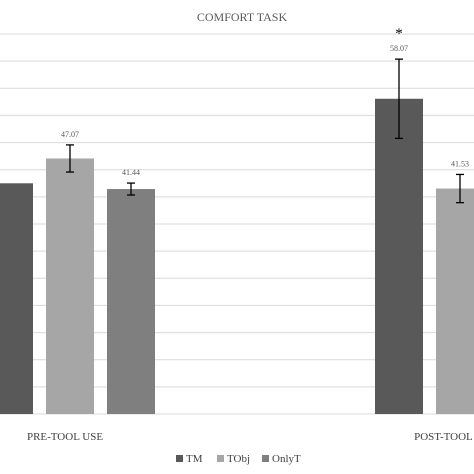  I want to click on significance-asterisk: *, so click(399, 34).